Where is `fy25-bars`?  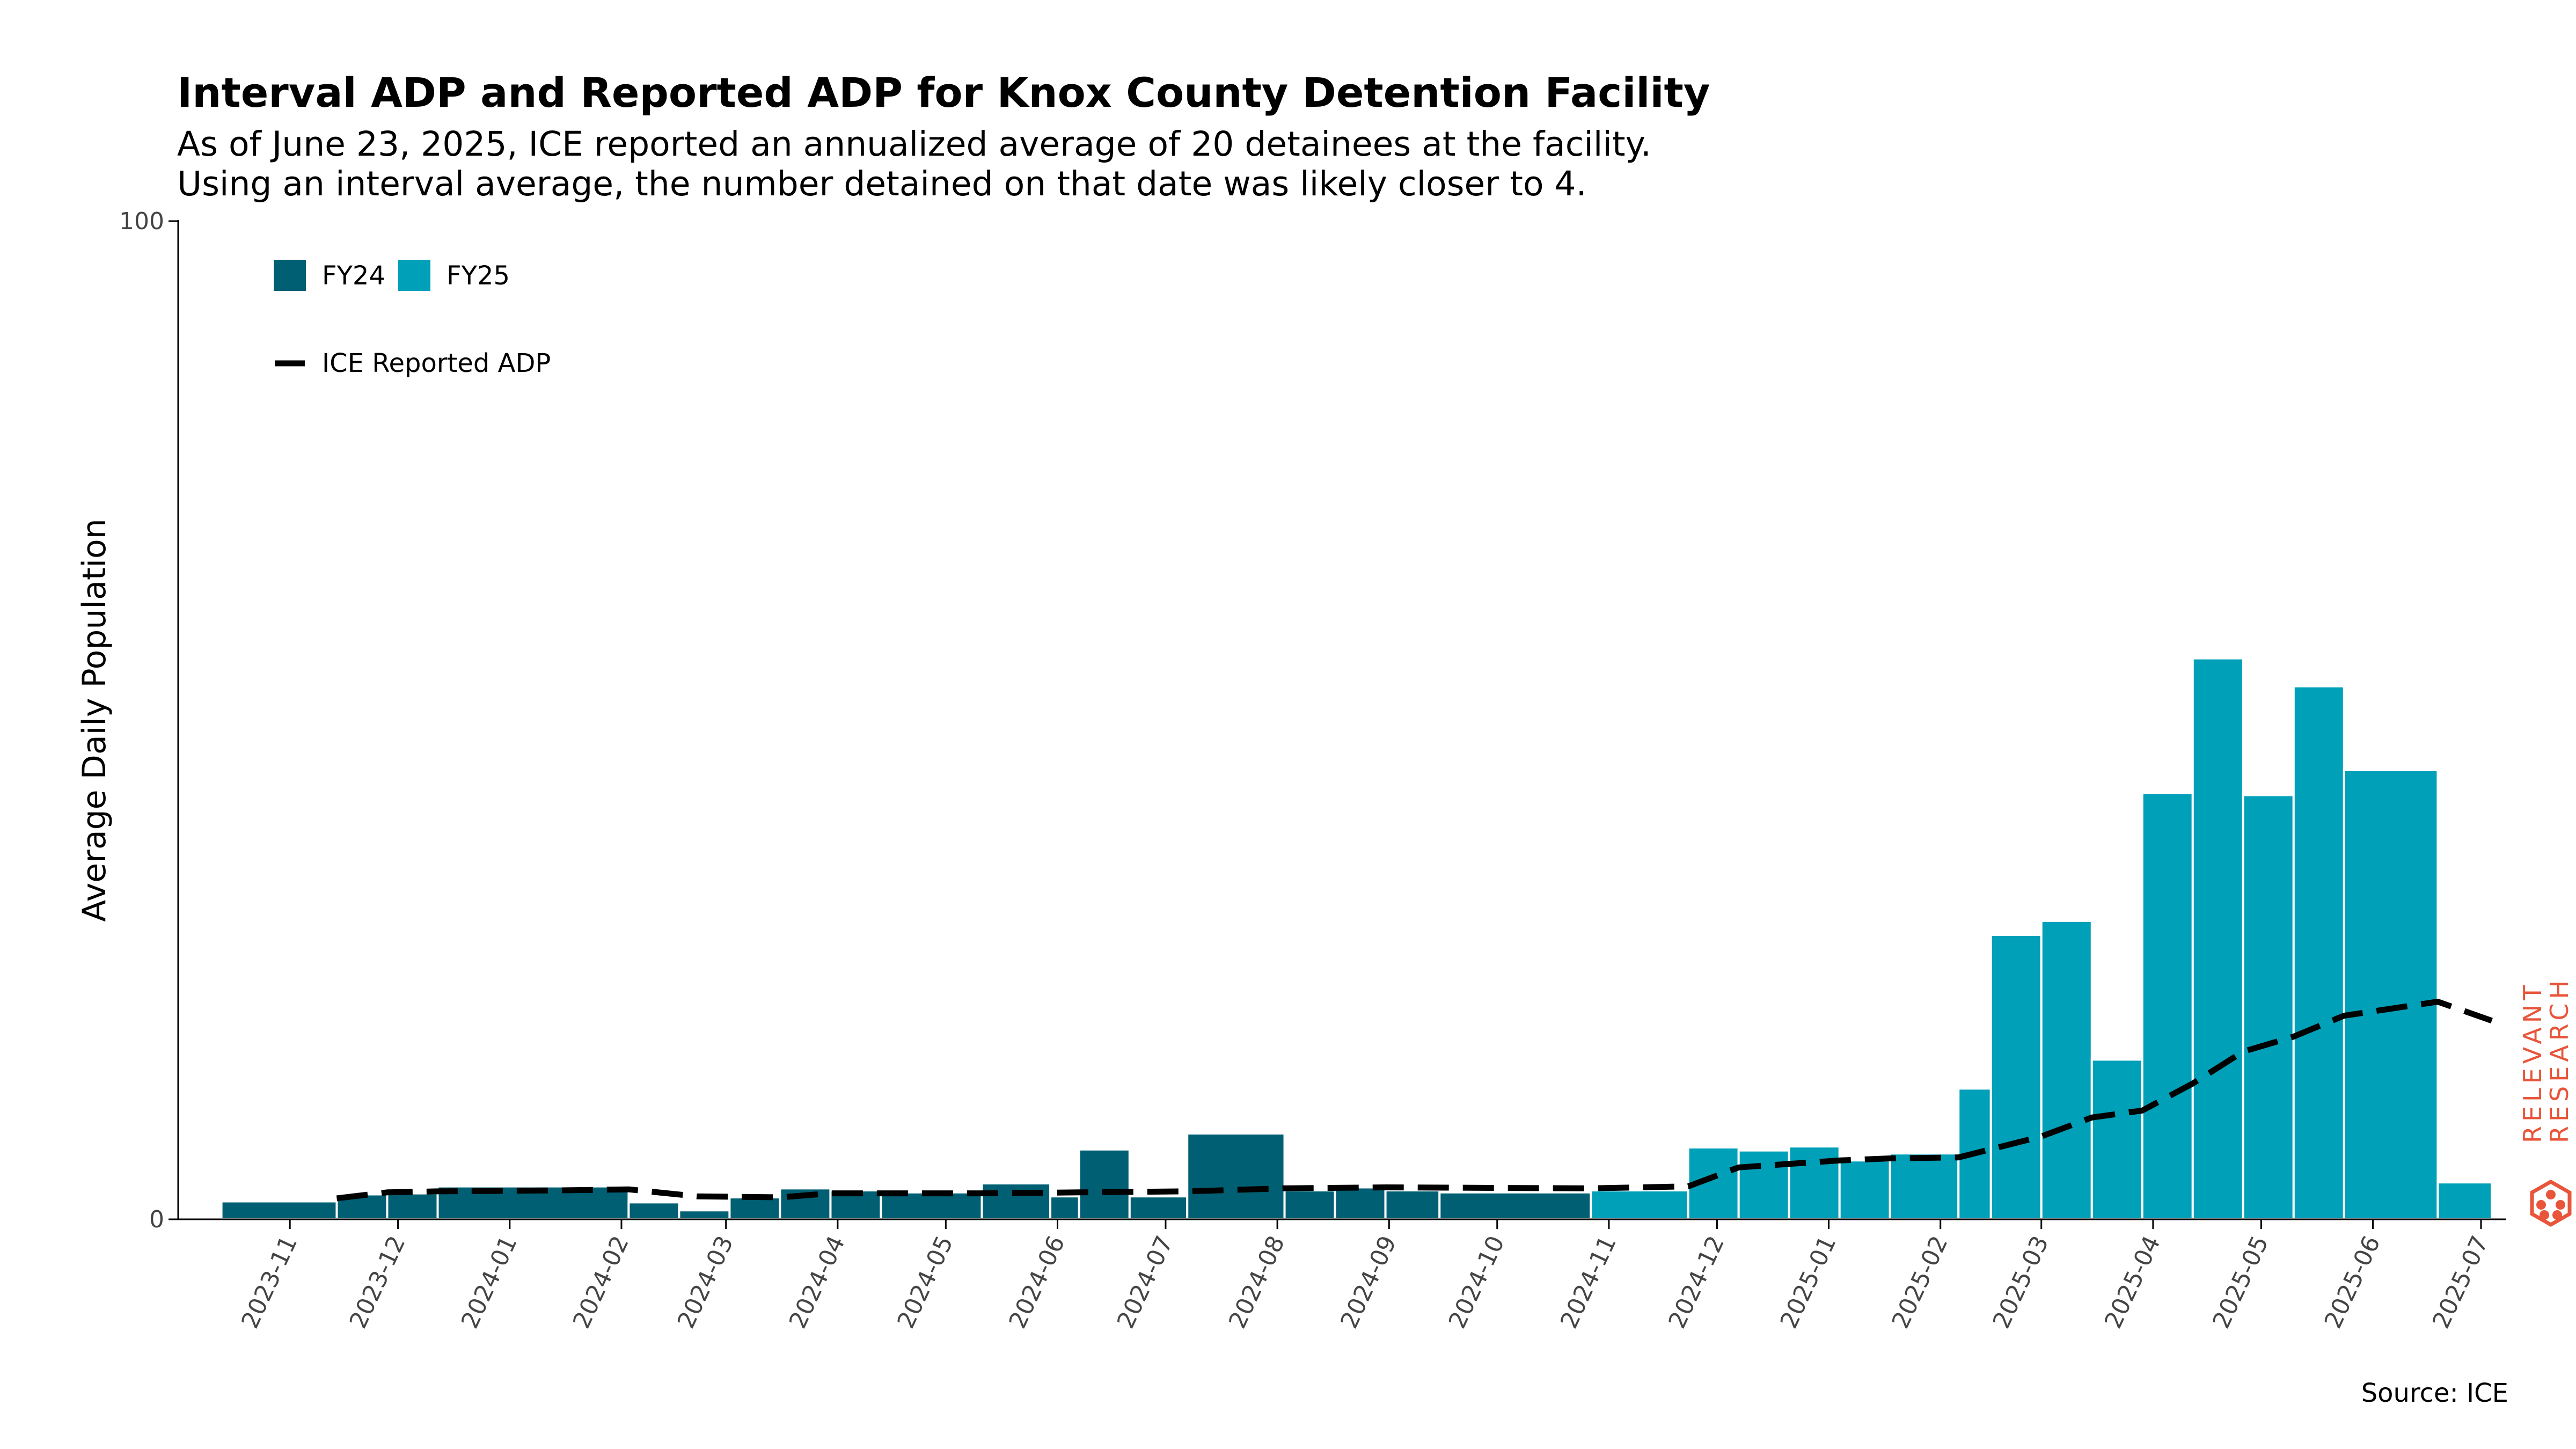
fy25-bars is located at coordinates (2041, 939).